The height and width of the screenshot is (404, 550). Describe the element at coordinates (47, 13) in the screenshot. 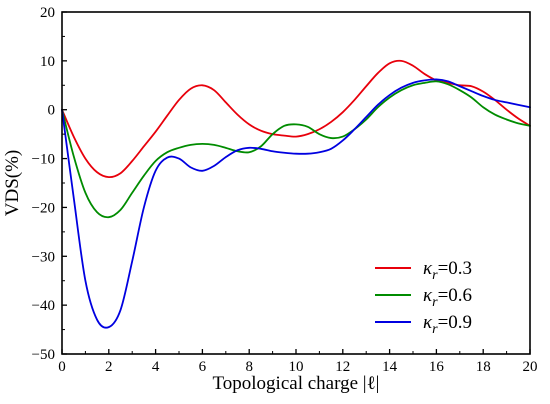

I see `y-tick-label: 20` at that location.